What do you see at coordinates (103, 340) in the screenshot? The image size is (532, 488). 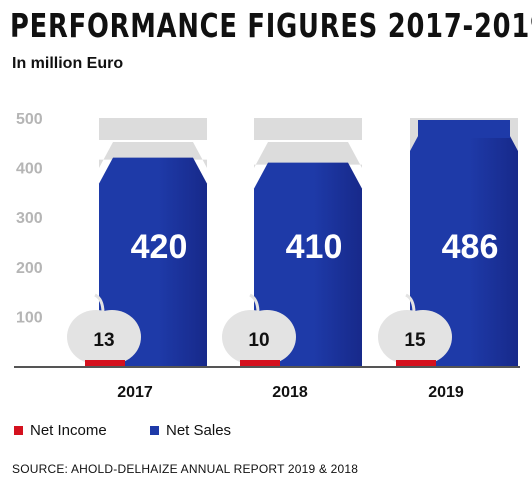 I see `net-income-value-label: 13` at bounding box center [103, 340].